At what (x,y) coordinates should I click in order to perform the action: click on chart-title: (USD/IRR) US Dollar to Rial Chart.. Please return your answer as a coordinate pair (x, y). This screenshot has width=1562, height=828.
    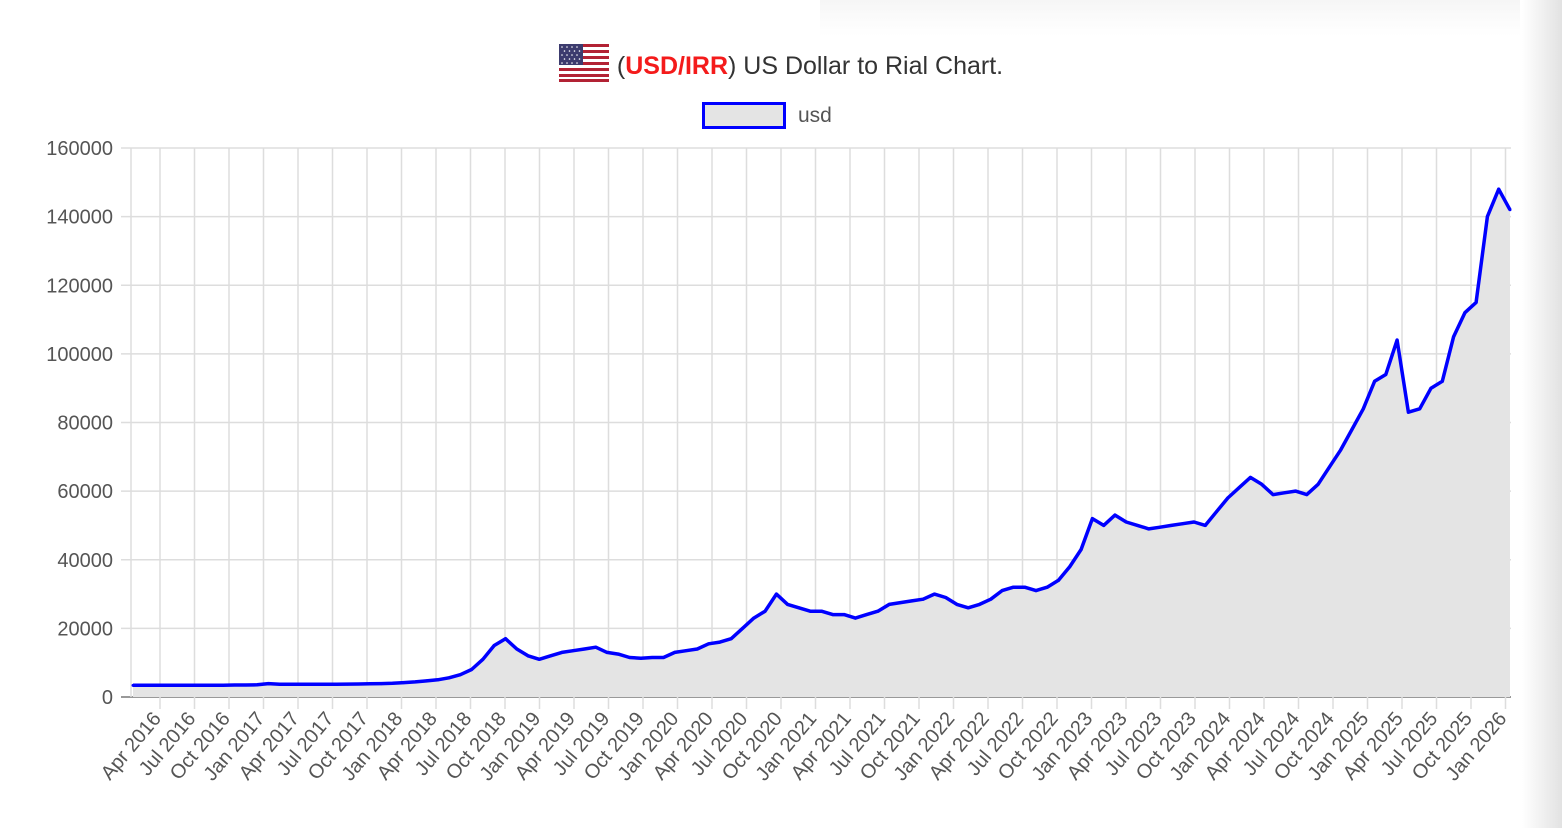
    Looking at the image, I should click on (781, 66).